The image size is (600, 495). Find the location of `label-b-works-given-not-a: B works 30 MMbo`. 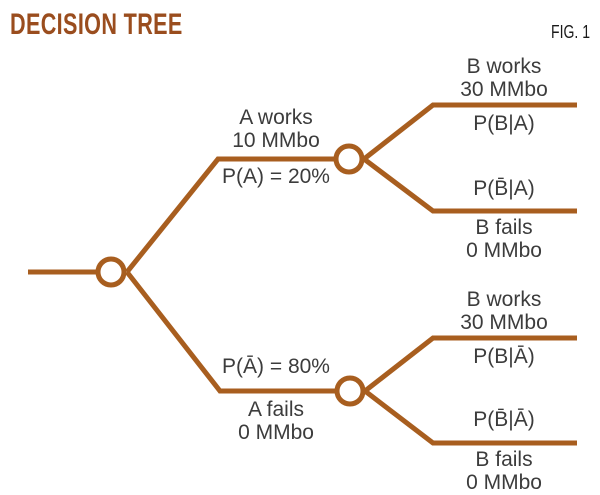

label-b-works-given-not-a: B works 30 MMbo is located at coordinates (504, 311).